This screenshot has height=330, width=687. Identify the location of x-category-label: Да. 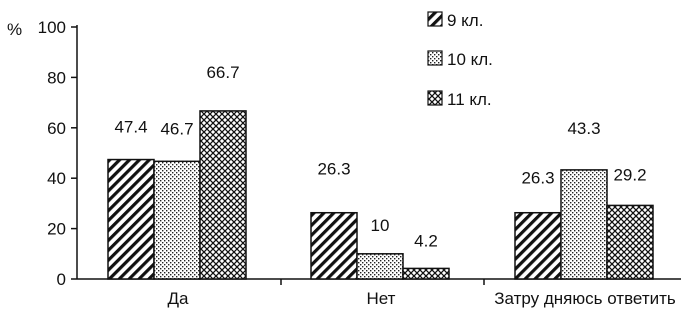
(179, 298).